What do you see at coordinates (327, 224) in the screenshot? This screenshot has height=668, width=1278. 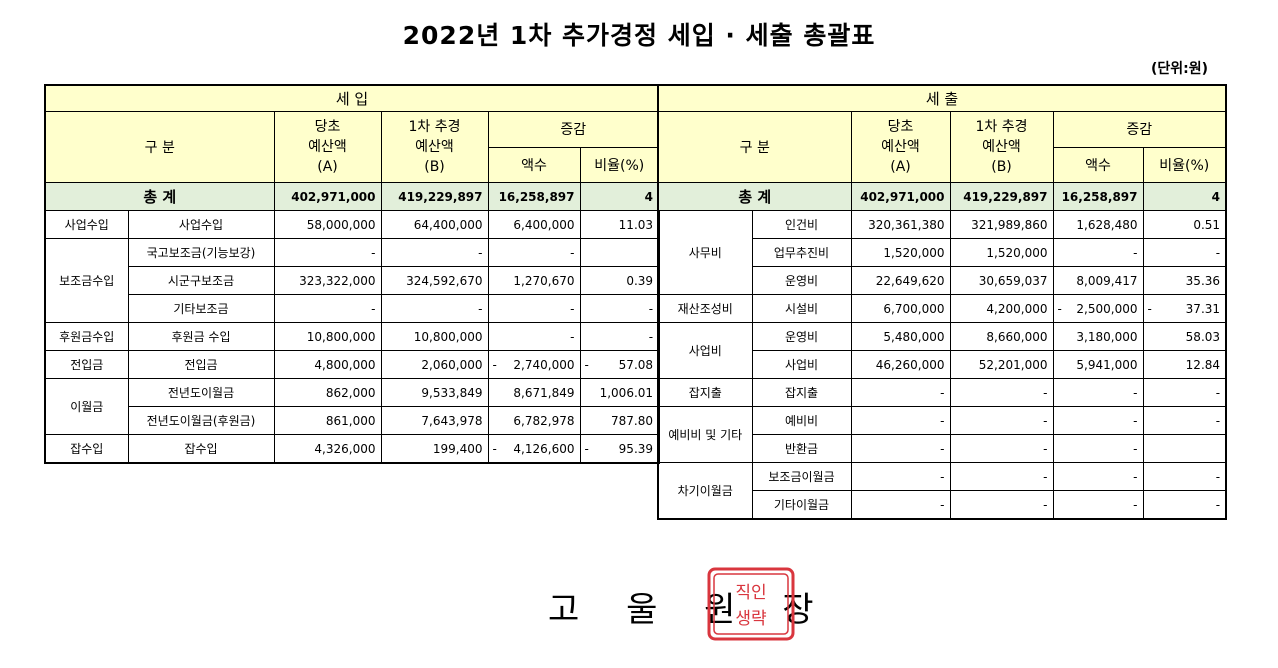 I see `cell-a: 58,000,000` at bounding box center [327, 224].